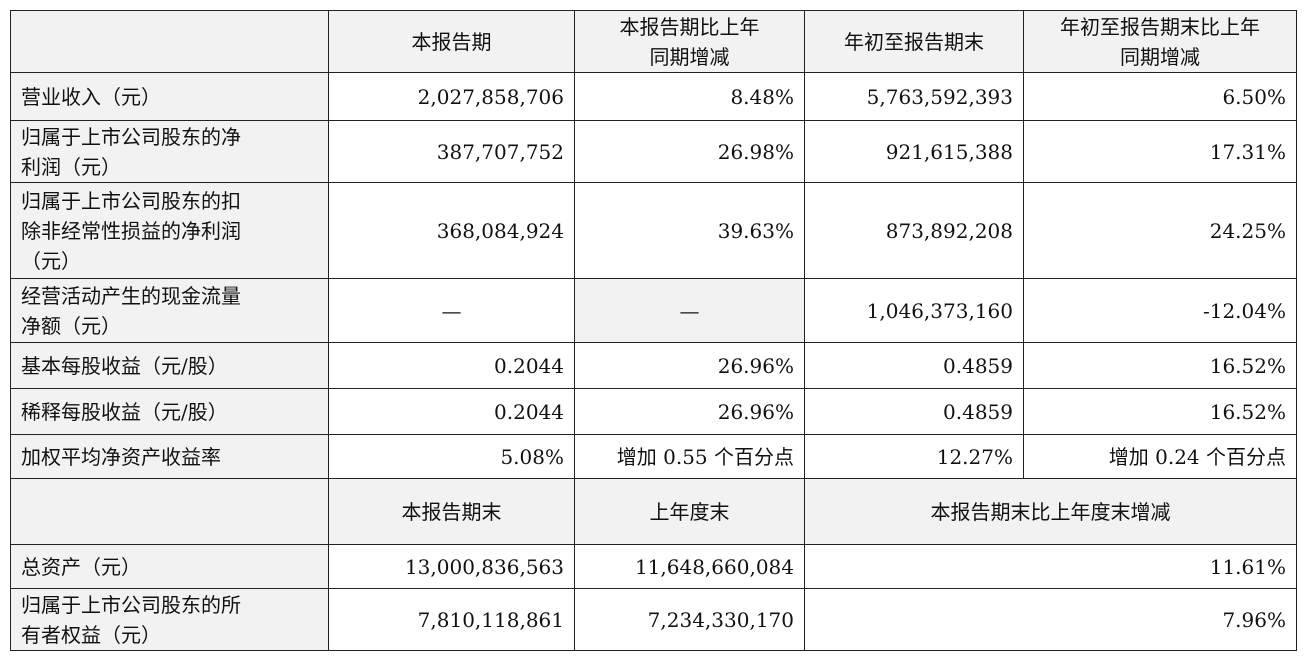 This screenshot has width=1306, height=662. I want to click on row-label: 基本每股收益（元/股）, so click(169, 365).